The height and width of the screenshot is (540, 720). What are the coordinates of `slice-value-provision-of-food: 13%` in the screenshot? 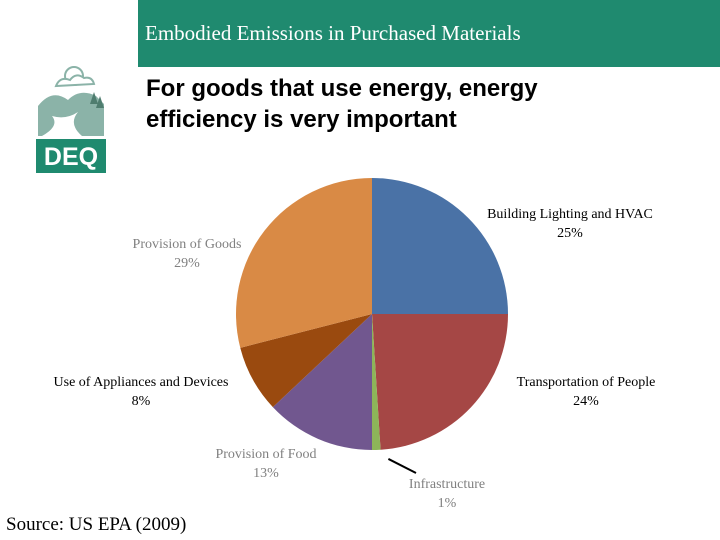 It's located at (266, 473).